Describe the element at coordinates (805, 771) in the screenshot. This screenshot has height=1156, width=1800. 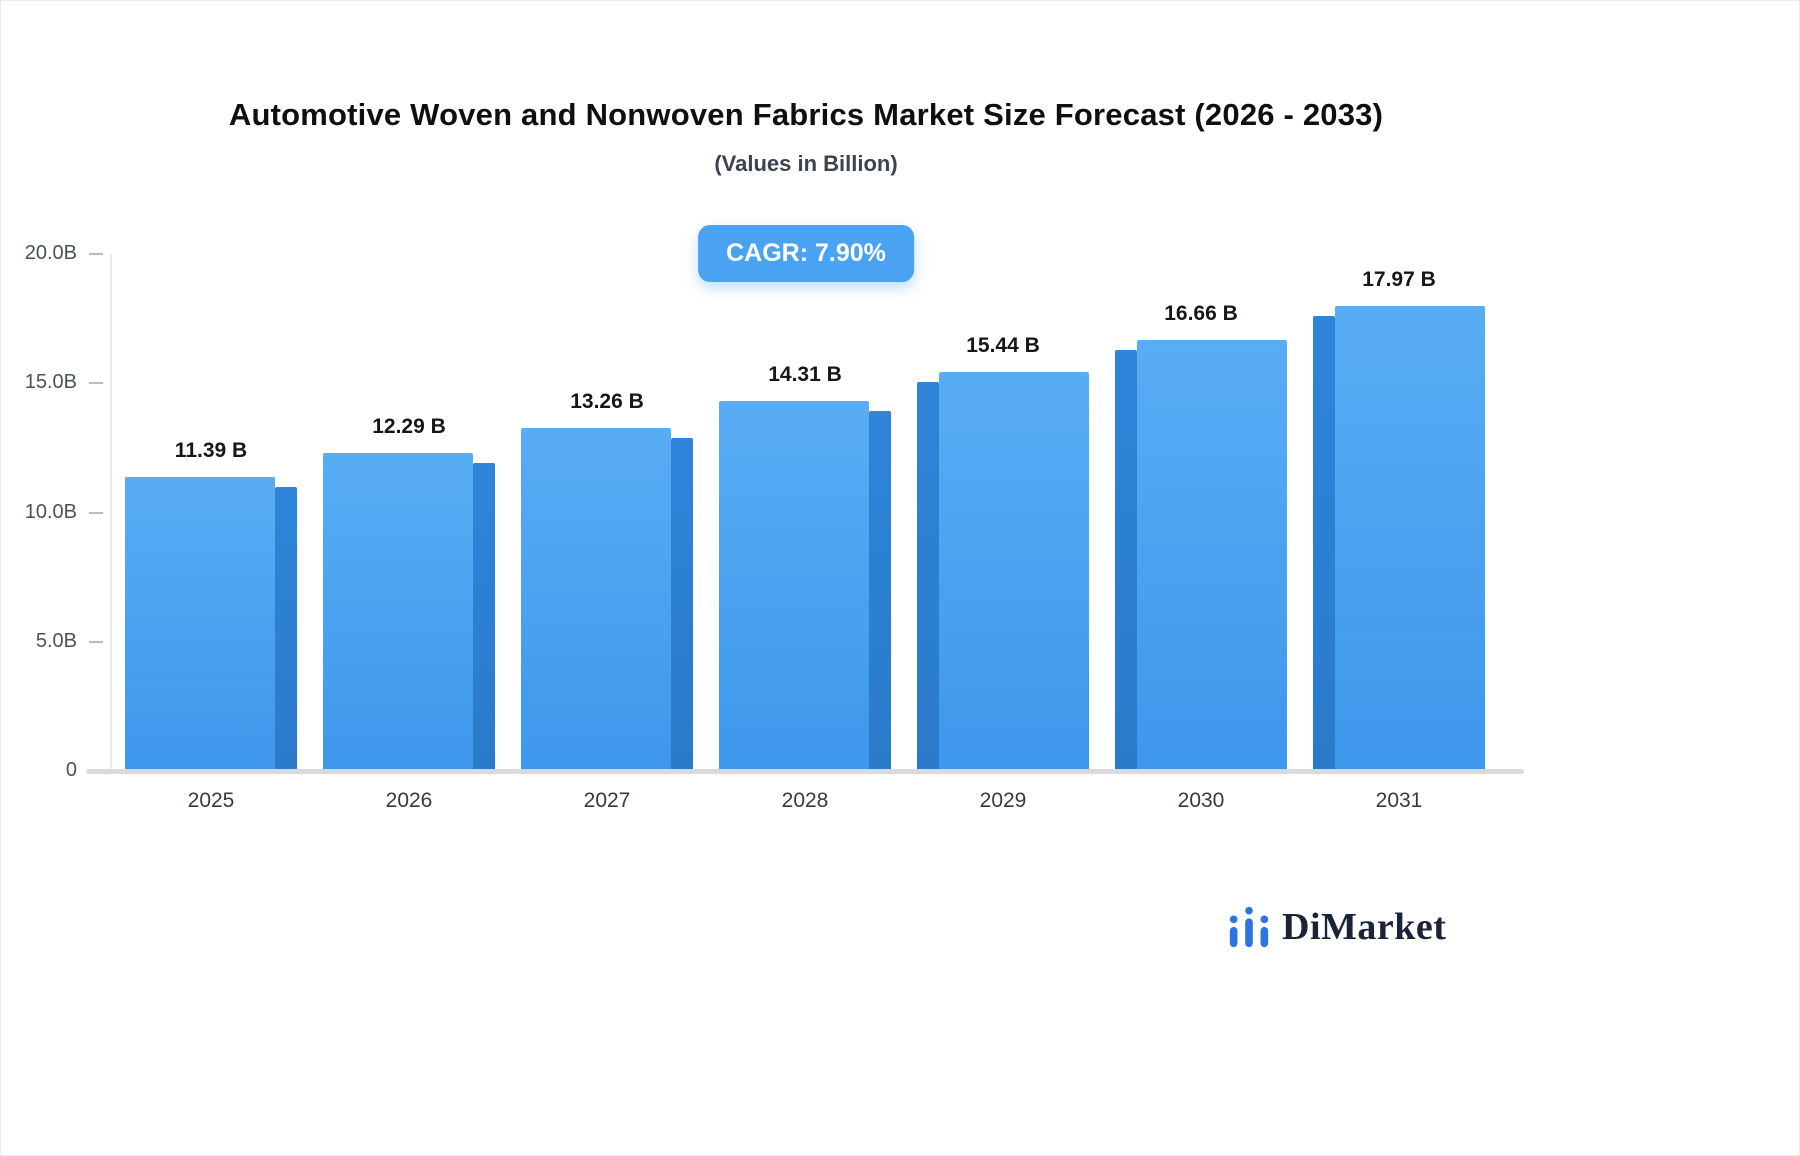
I see `x-axis-line` at that location.